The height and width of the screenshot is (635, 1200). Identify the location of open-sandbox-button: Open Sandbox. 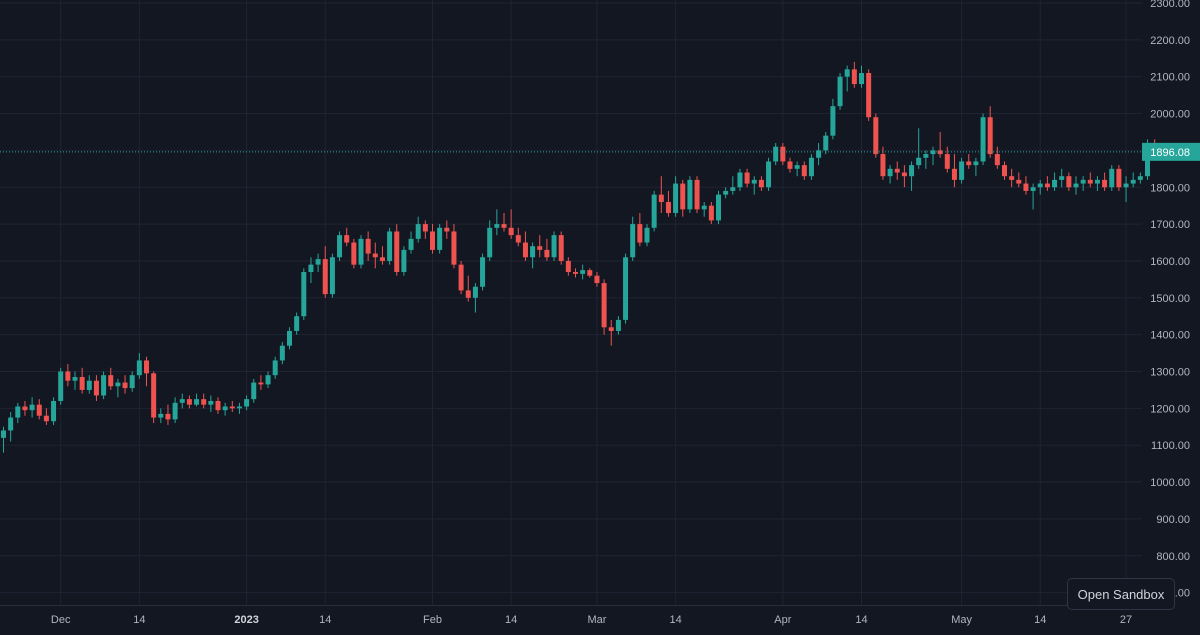
(1121, 594).